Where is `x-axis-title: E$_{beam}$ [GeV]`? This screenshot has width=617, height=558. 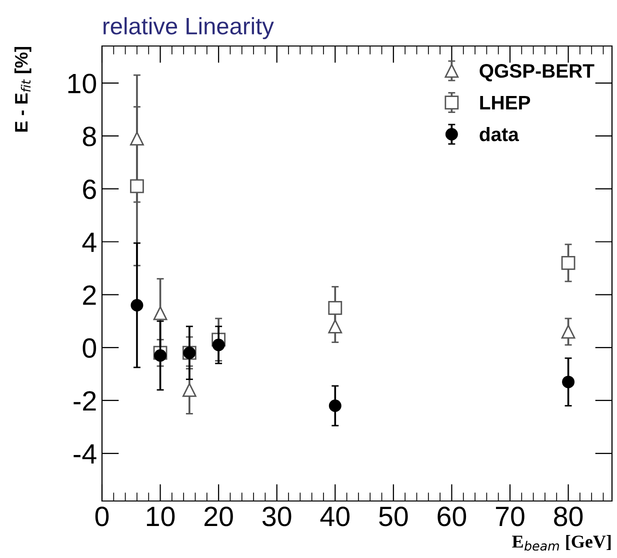 x-axis-title: E$_{beam}$ [GeV] is located at coordinates (561, 543).